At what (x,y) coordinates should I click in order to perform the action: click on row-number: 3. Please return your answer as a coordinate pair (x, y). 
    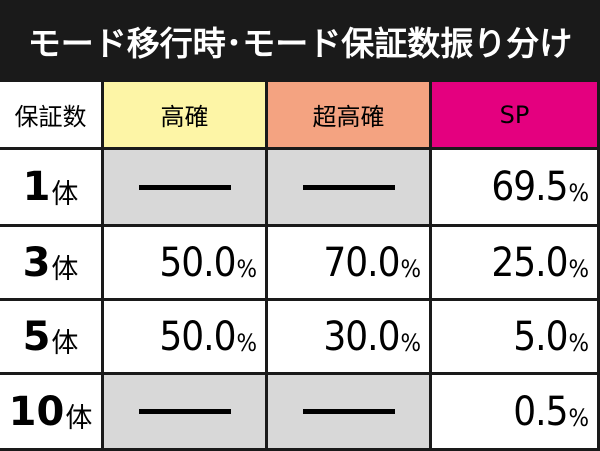
    Looking at the image, I should click on (36, 262).